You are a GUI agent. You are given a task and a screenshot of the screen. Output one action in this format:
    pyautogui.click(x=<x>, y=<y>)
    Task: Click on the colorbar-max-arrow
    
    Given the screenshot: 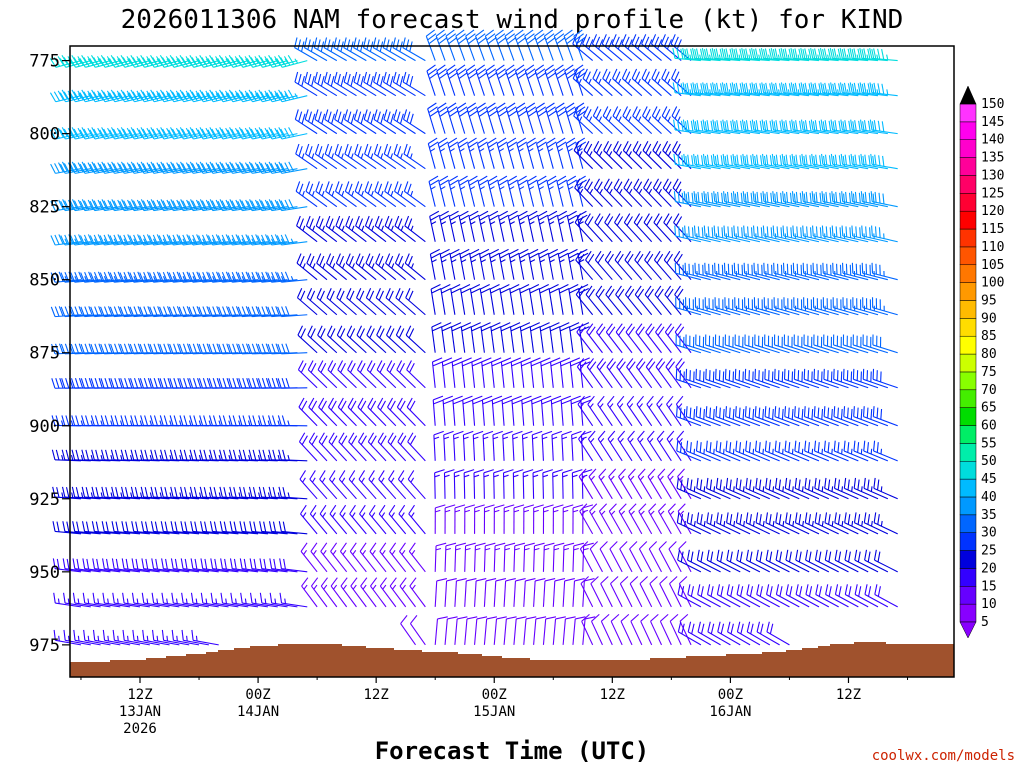 What is the action you would take?
    pyautogui.click(x=968, y=95)
    